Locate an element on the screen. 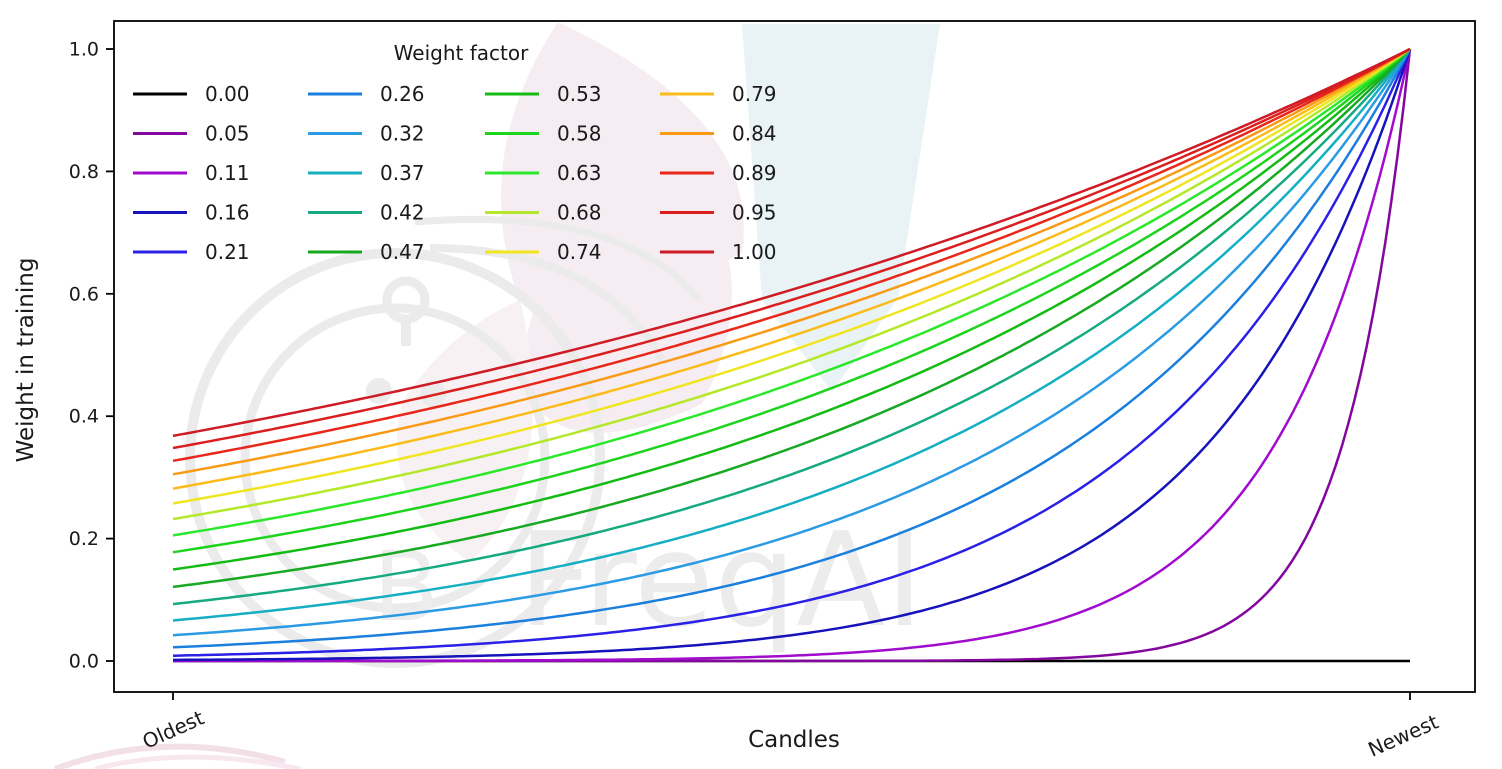 This screenshot has height=769, width=1502. legend-label: 0.11 is located at coordinates (227, 173).